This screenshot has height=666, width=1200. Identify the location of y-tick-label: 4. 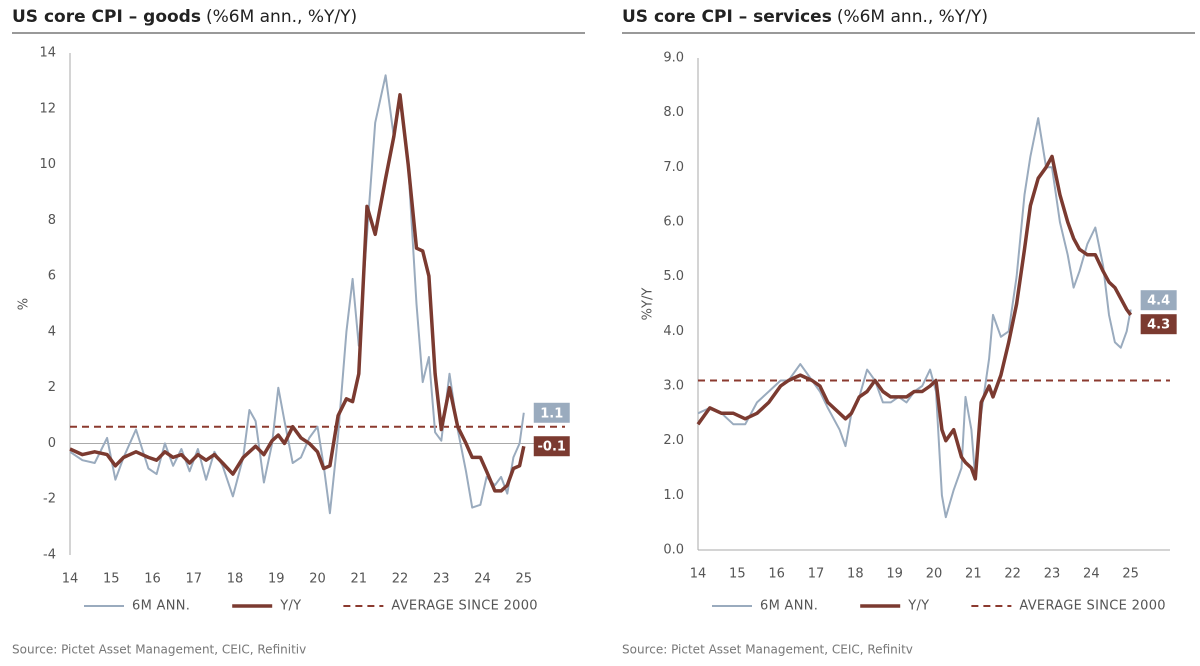
(52, 331).